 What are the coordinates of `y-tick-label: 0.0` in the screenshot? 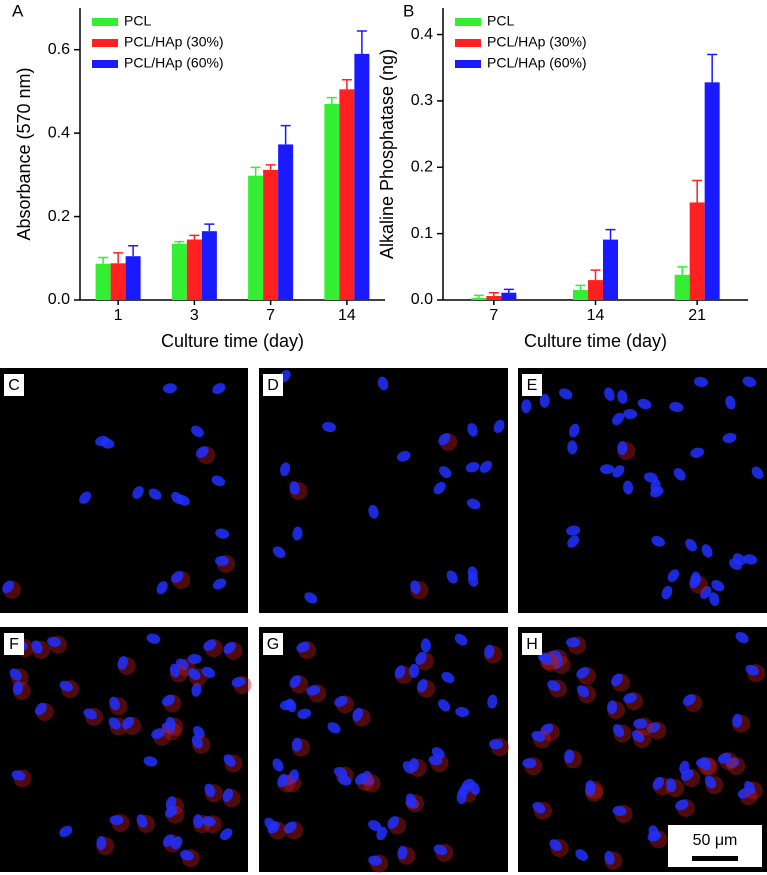 It's located at (422, 299).